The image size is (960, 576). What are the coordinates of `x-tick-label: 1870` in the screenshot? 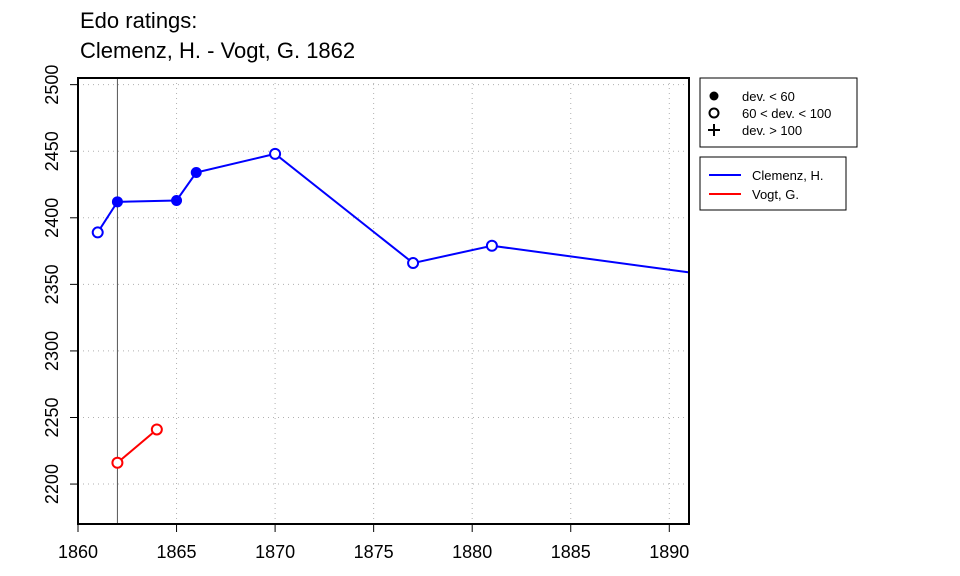 It's located at (275, 552).